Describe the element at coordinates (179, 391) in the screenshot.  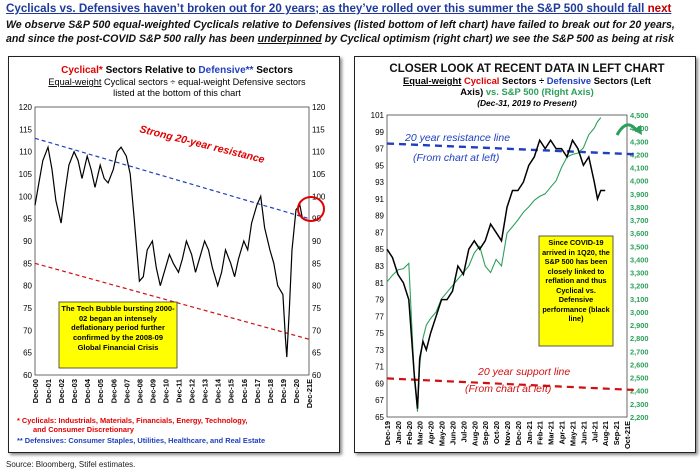
I see `left-xtick-label: Dec-11` at that location.